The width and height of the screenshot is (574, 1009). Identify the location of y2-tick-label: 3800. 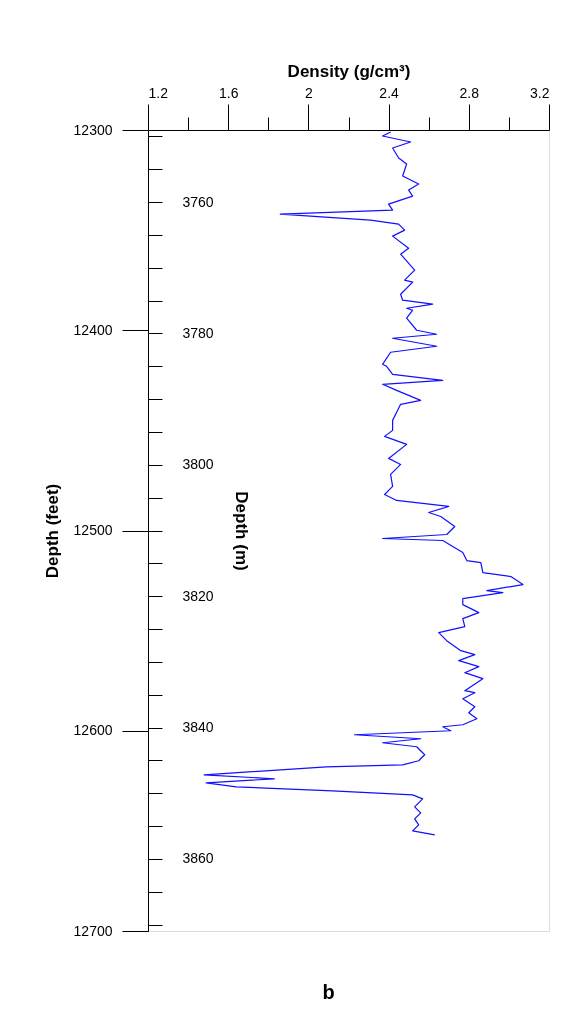
(198, 464).